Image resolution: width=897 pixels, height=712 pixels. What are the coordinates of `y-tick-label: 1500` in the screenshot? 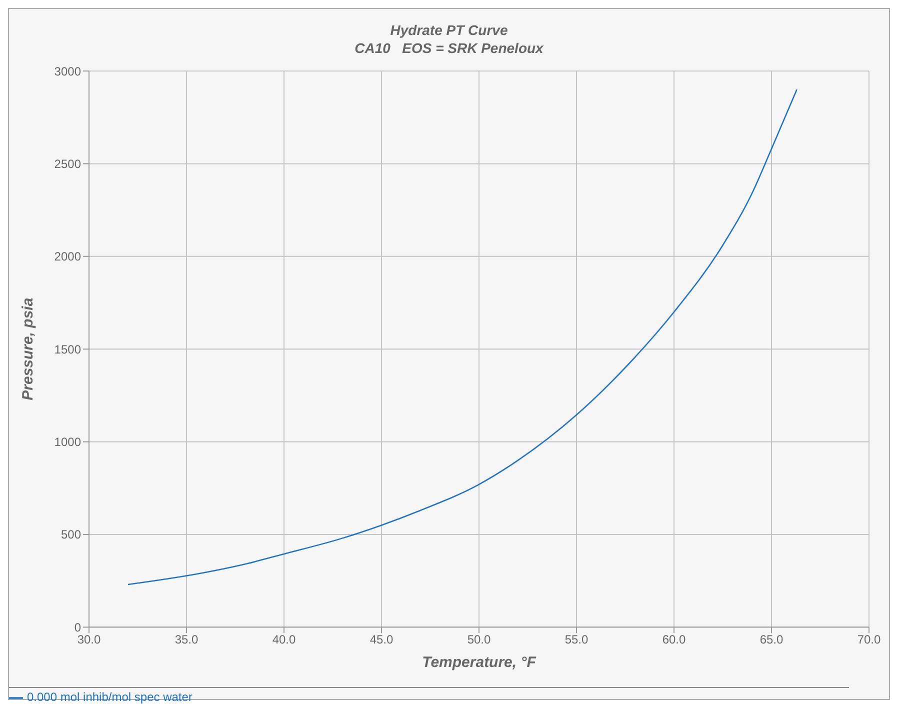 It's located at (68, 349).